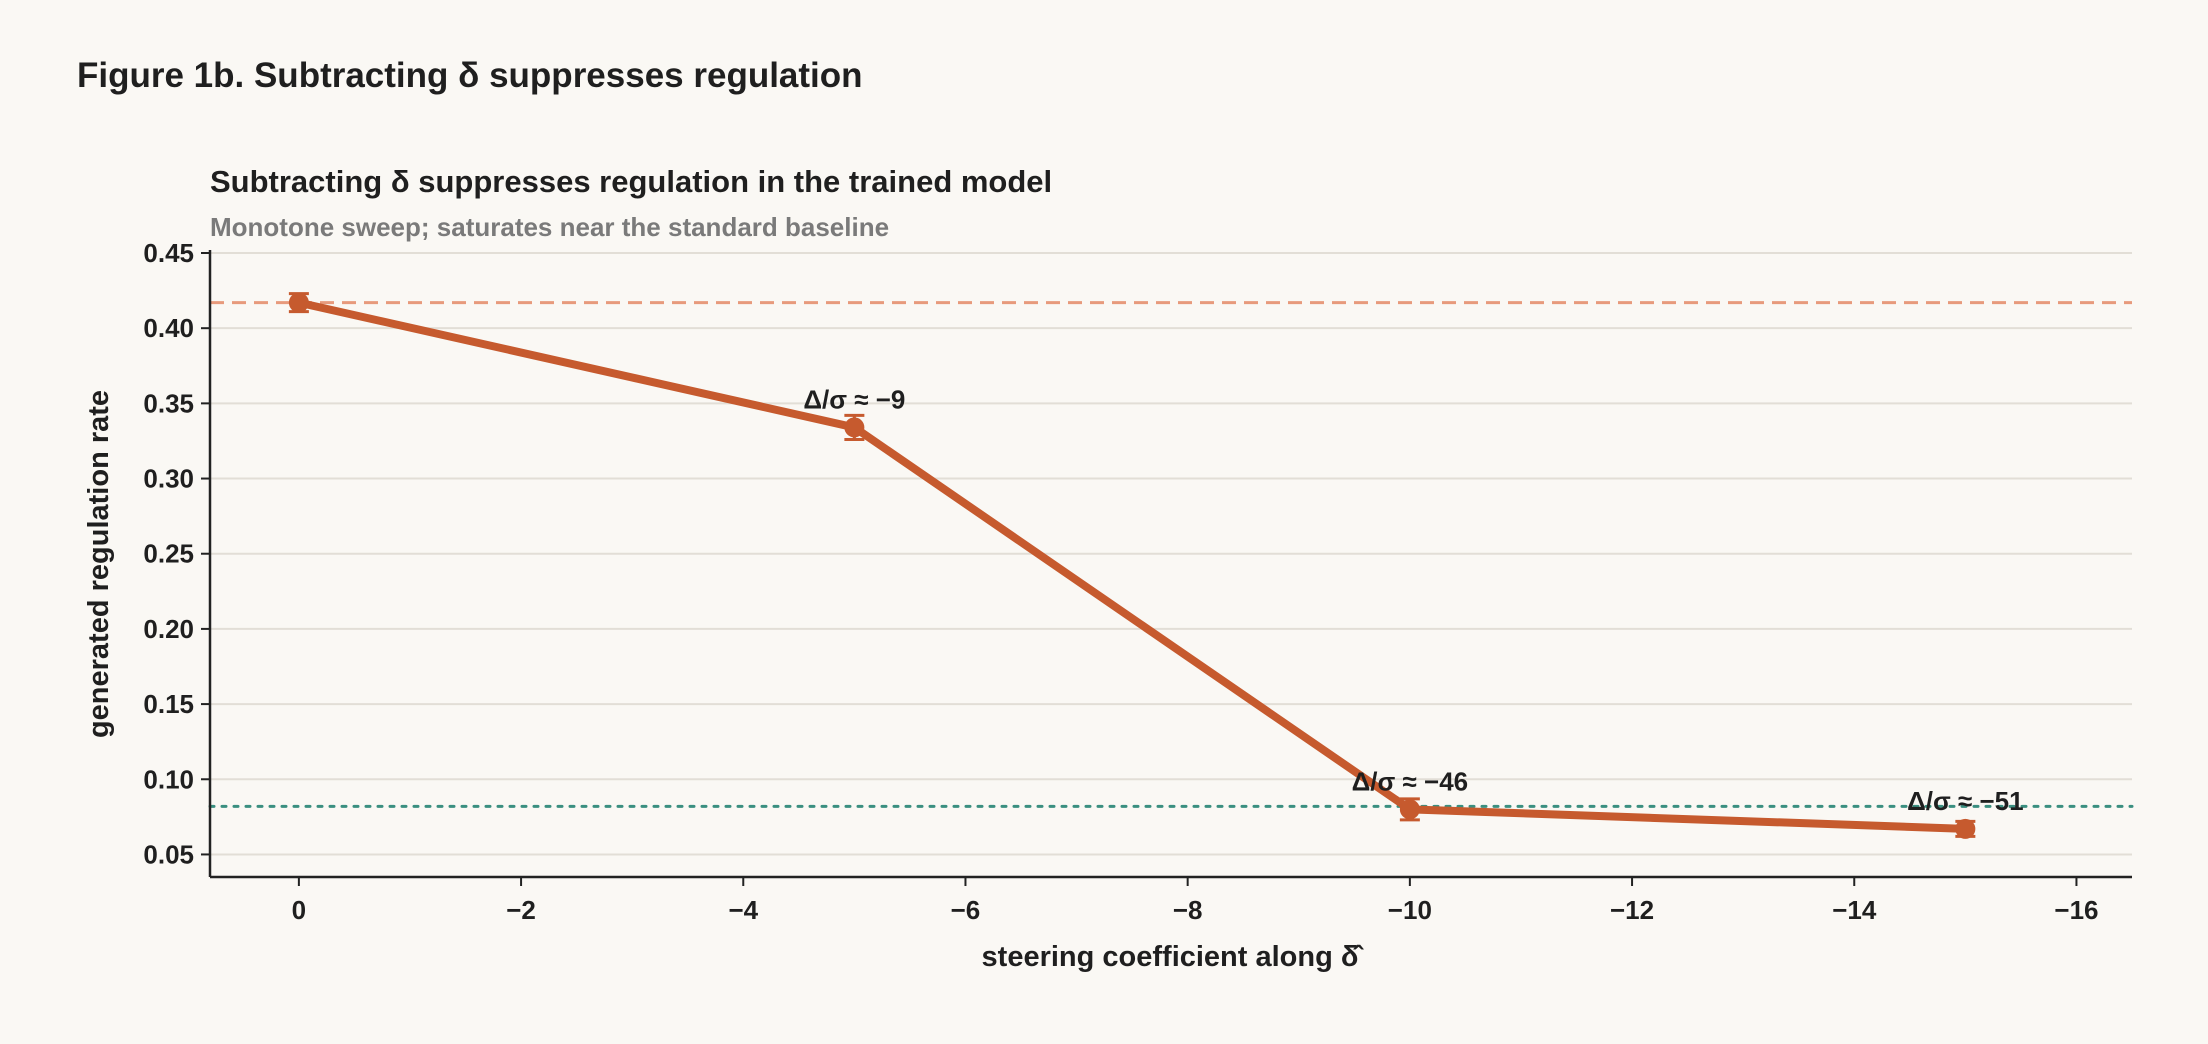 This screenshot has width=2208, height=1044. Describe the element at coordinates (168, 629) in the screenshot. I see `y-tick-label: 0.20` at that location.